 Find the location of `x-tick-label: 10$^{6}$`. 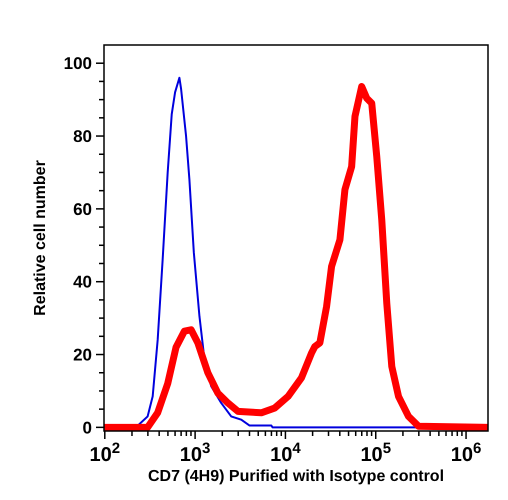

x-tick-label: 10$^{6}$ is located at coordinates (466, 453).